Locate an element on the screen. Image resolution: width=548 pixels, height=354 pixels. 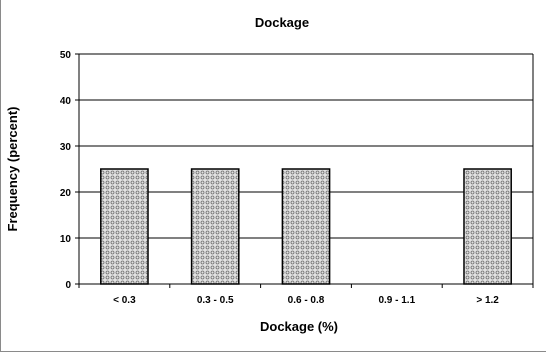
x-tick-labels: < 0.3 0.3 - 0.5 0.6 - 0.8 0.9 - 1.1 > 1.2 is located at coordinates (306, 300).